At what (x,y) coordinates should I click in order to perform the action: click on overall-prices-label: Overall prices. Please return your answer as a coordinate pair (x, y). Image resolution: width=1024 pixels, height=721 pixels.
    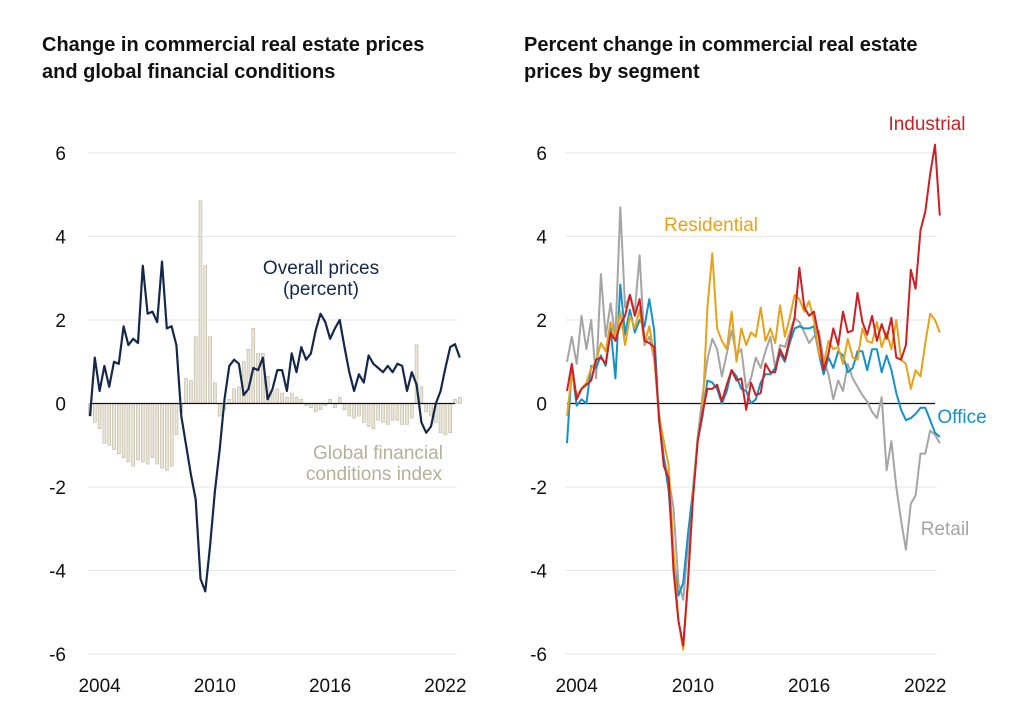
    Looking at the image, I should click on (321, 268).